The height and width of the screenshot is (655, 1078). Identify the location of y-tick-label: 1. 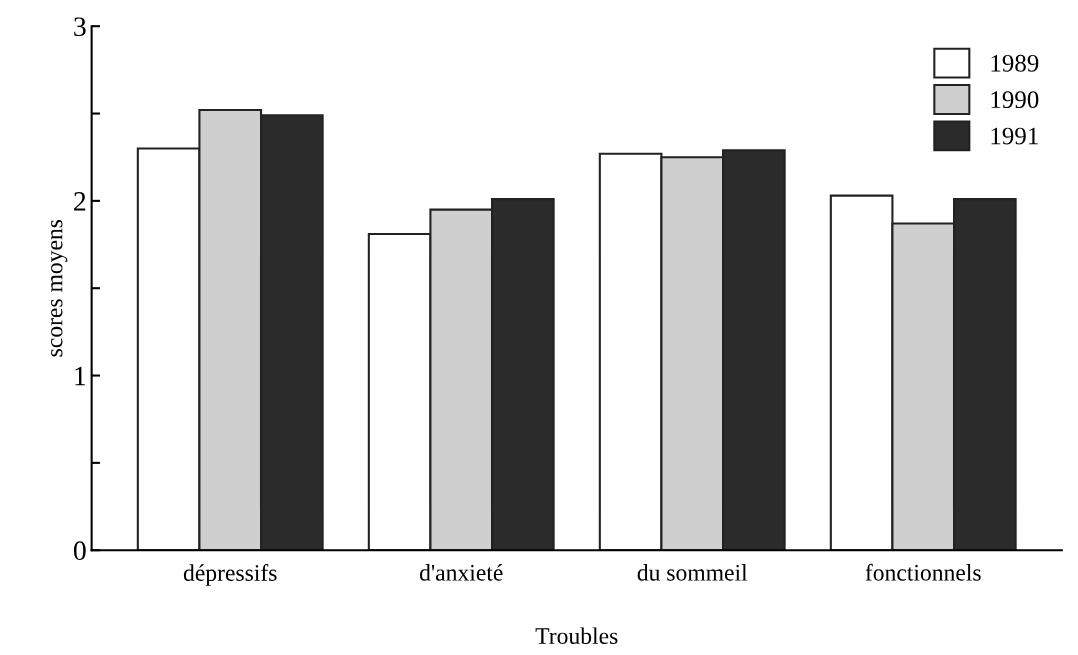
(80, 376).